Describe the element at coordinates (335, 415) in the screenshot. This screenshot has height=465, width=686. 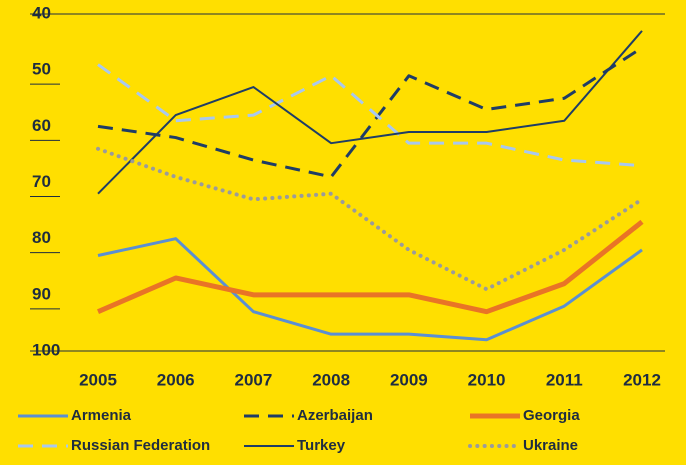
I see `legend-label: Azerbaijan` at that location.